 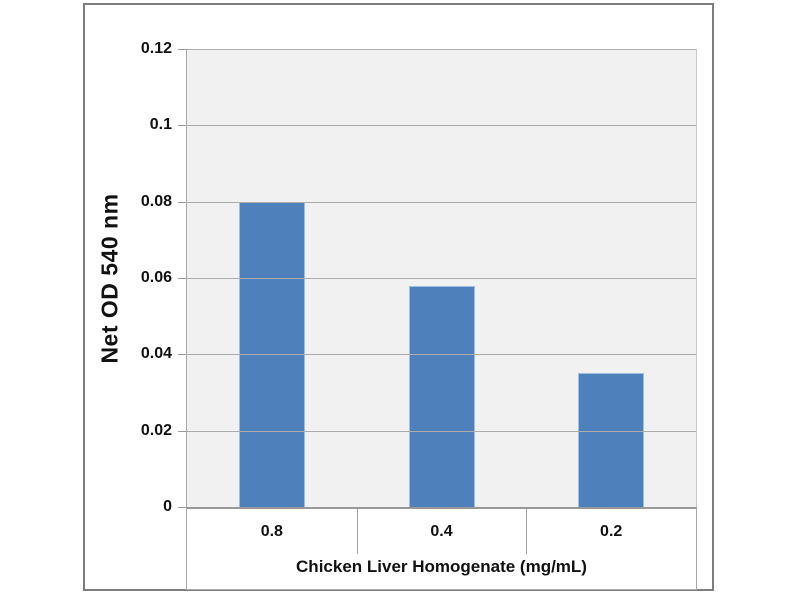 What do you see at coordinates (128, 277) in the screenshot?
I see `y-axis-tick-labels: 0 0.02 0.04 0.06 0.08 0.1 0.12` at bounding box center [128, 277].